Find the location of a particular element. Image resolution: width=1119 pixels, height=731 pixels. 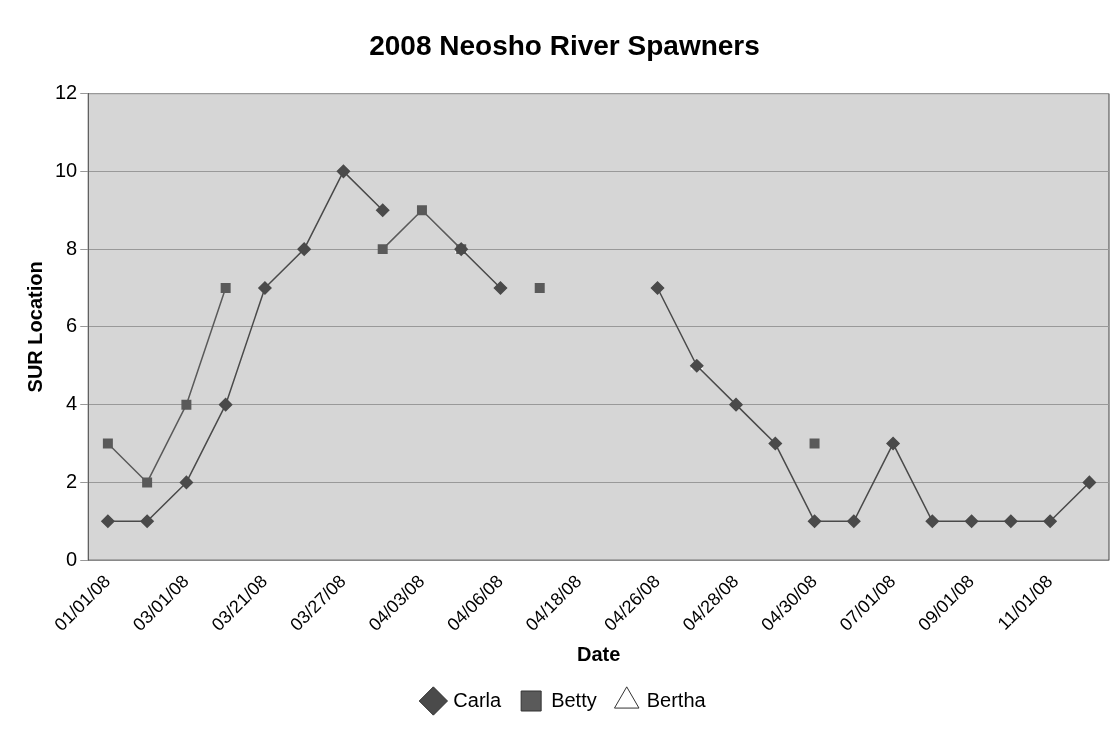

x-axis-title: Date is located at coordinates (598, 653).